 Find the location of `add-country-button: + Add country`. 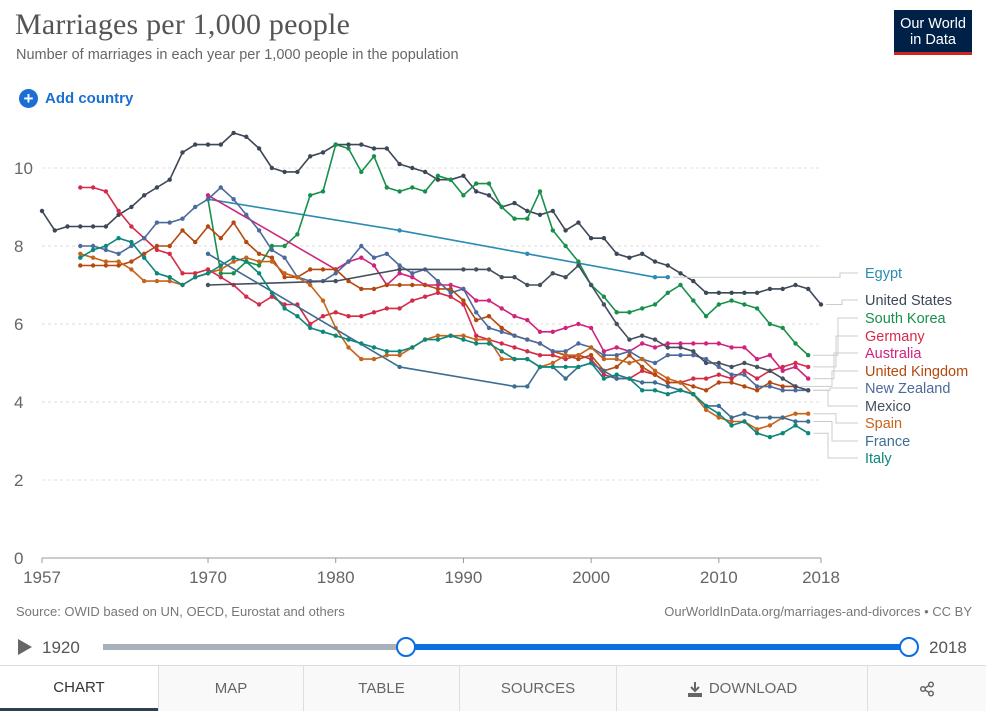

add-country-button: + Add country is located at coordinates (76, 98).